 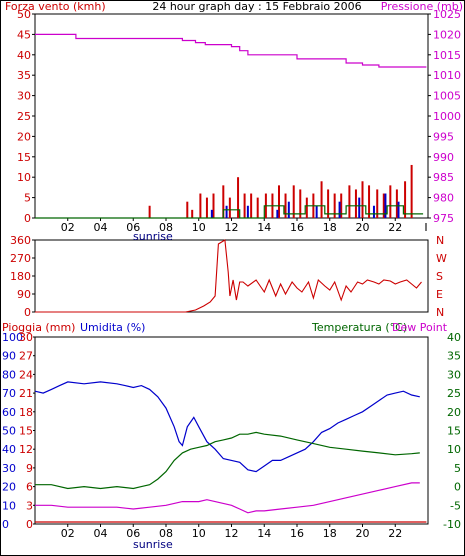 What do you see at coordinates (447, 116) in the screenshot?
I see `pressure-y-tick: 1000` at bounding box center [447, 116].